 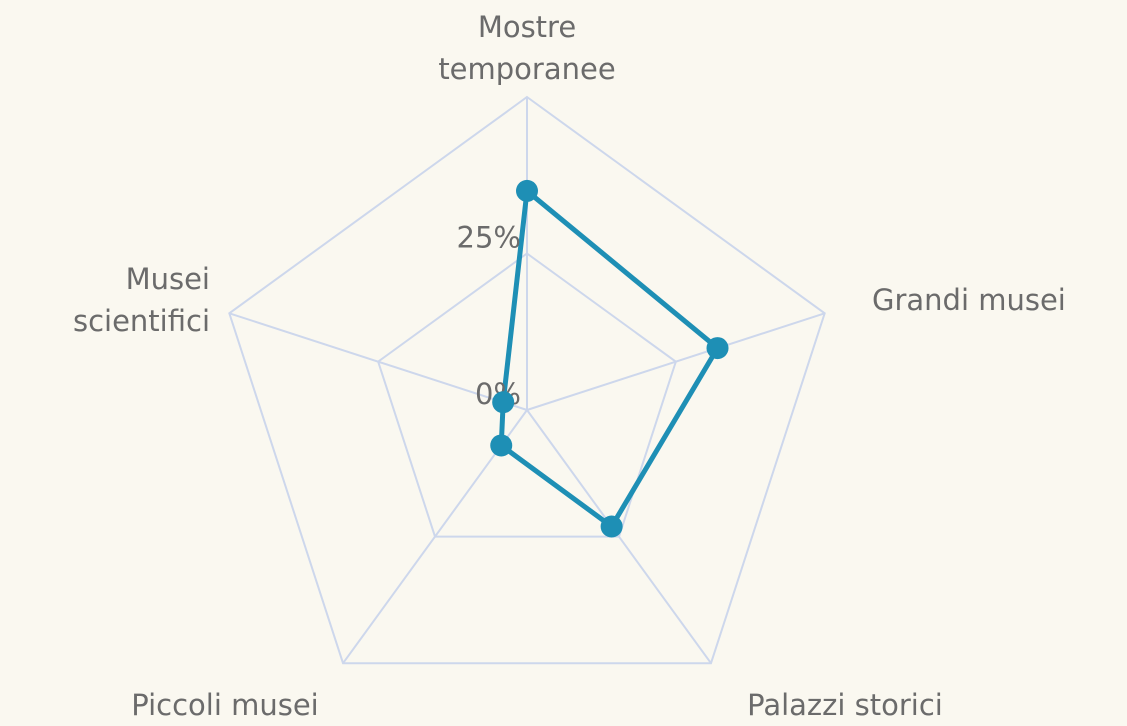 What do you see at coordinates (845, 705) in the screenshot?
I see `category-label: Palazzi storici` at bounding box center [845, 705].